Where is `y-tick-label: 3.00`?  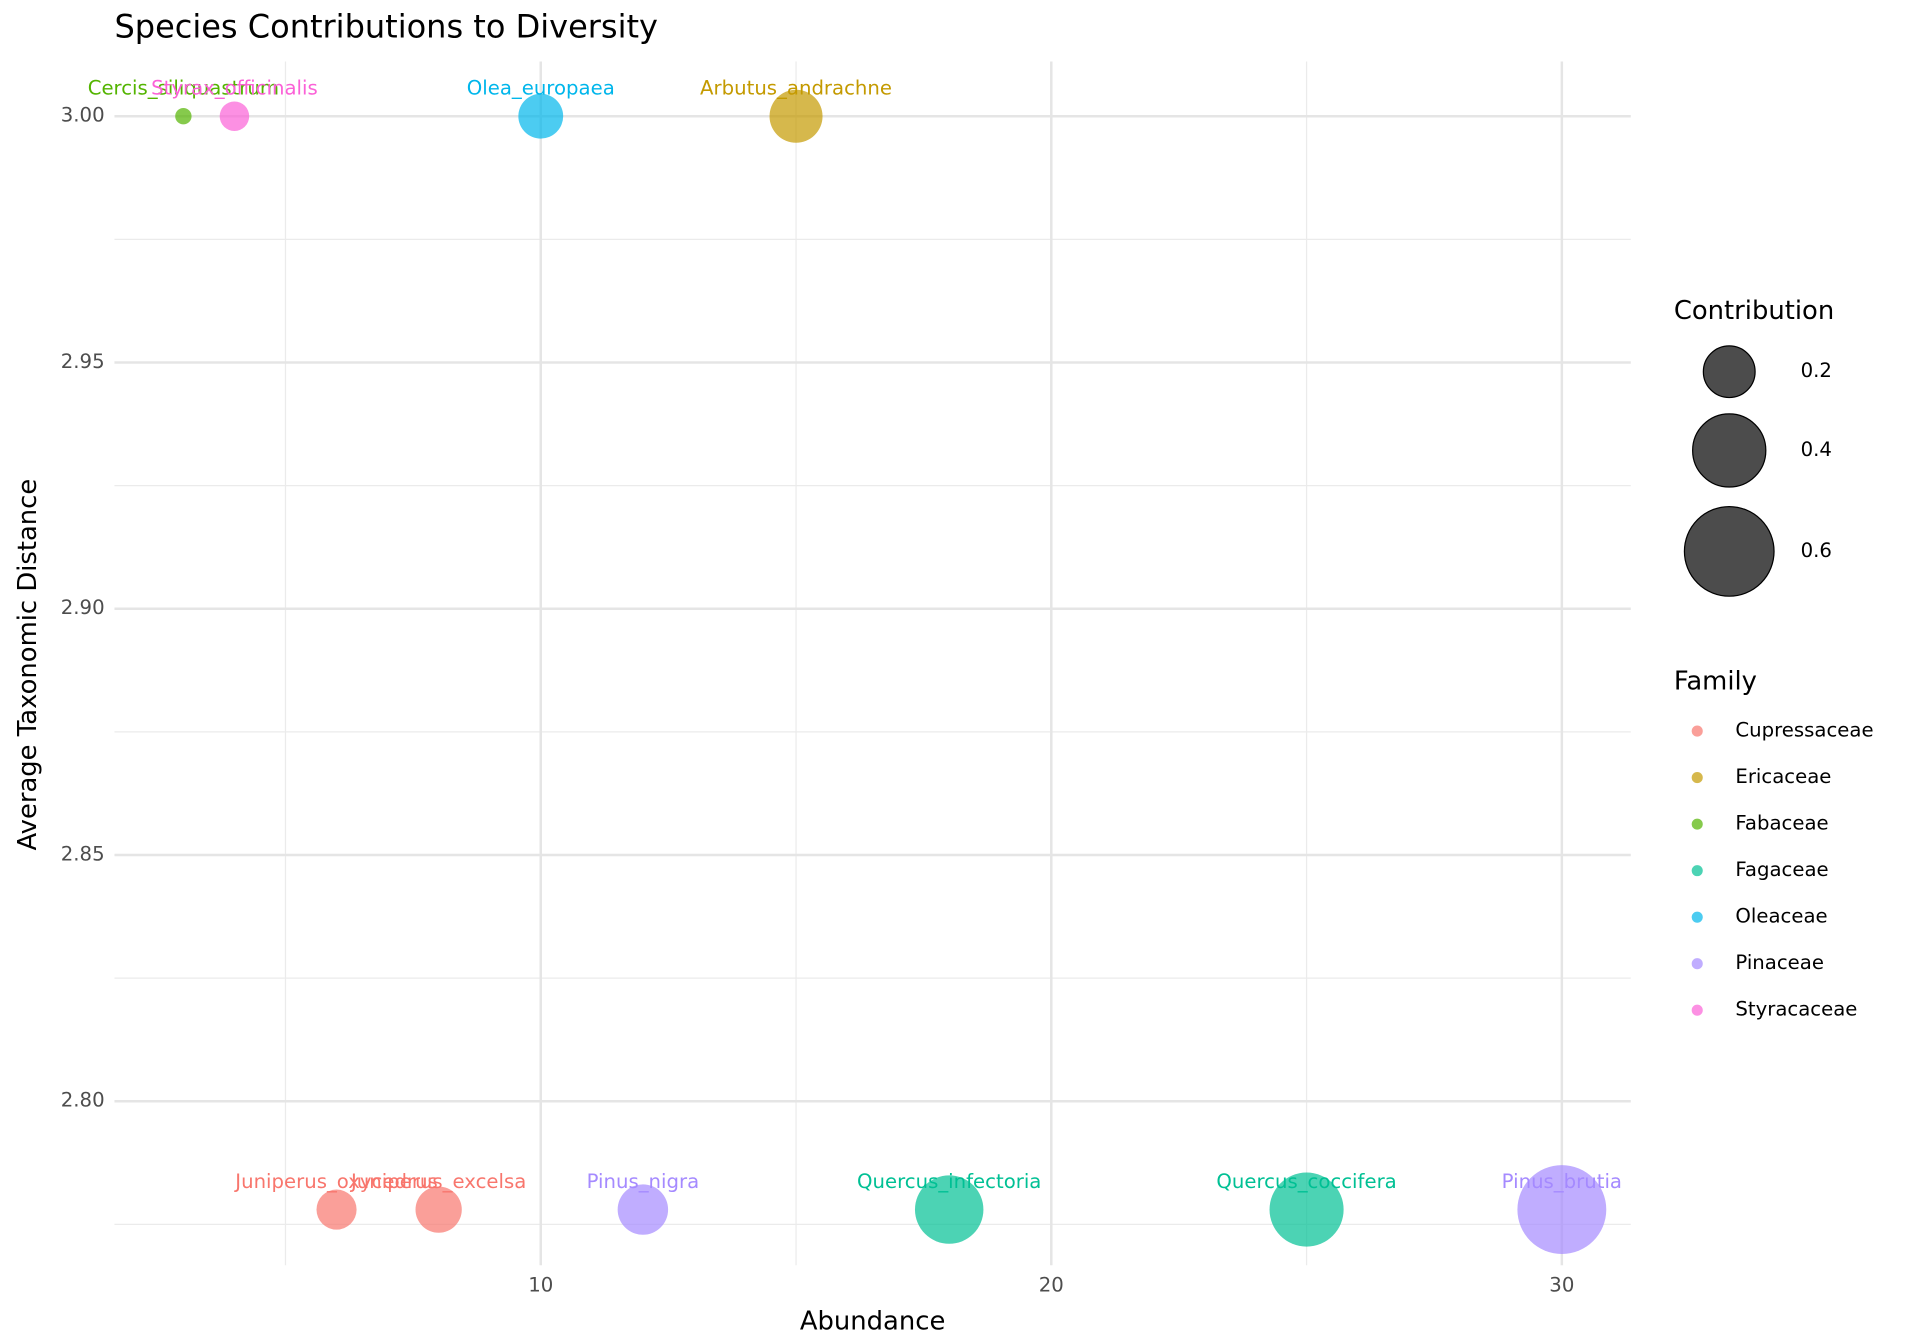
y-tick-label: 3.00 is located at coordinates (83, 115).